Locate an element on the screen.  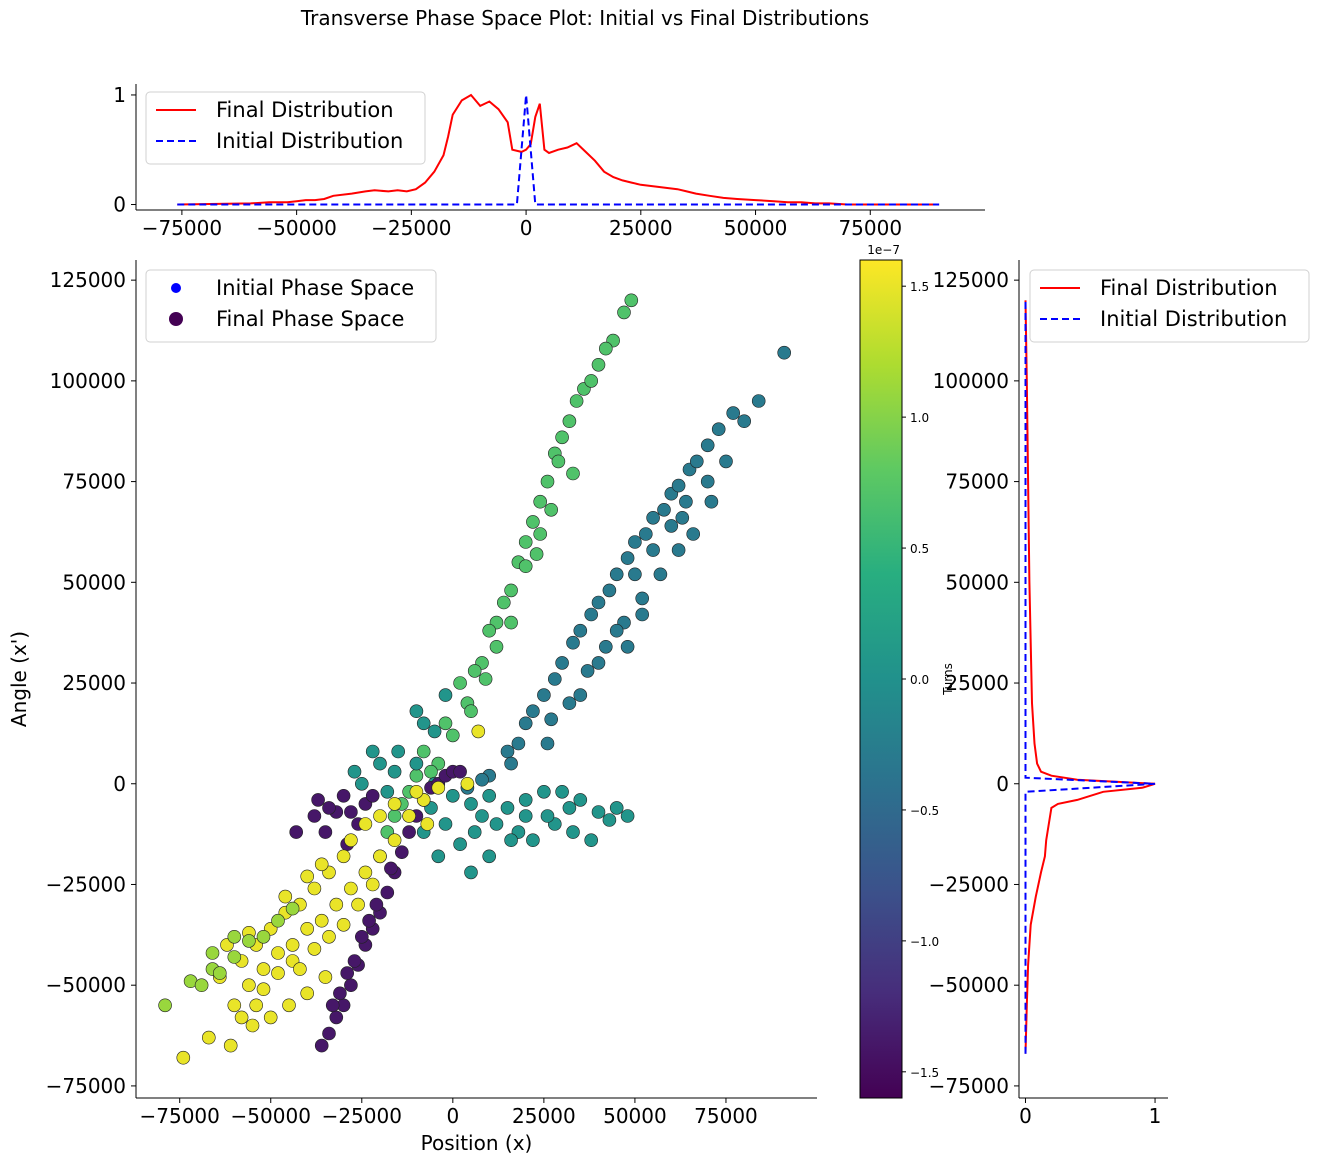
main-y-tick-label: 75000 is located at coordinates (94, 482).